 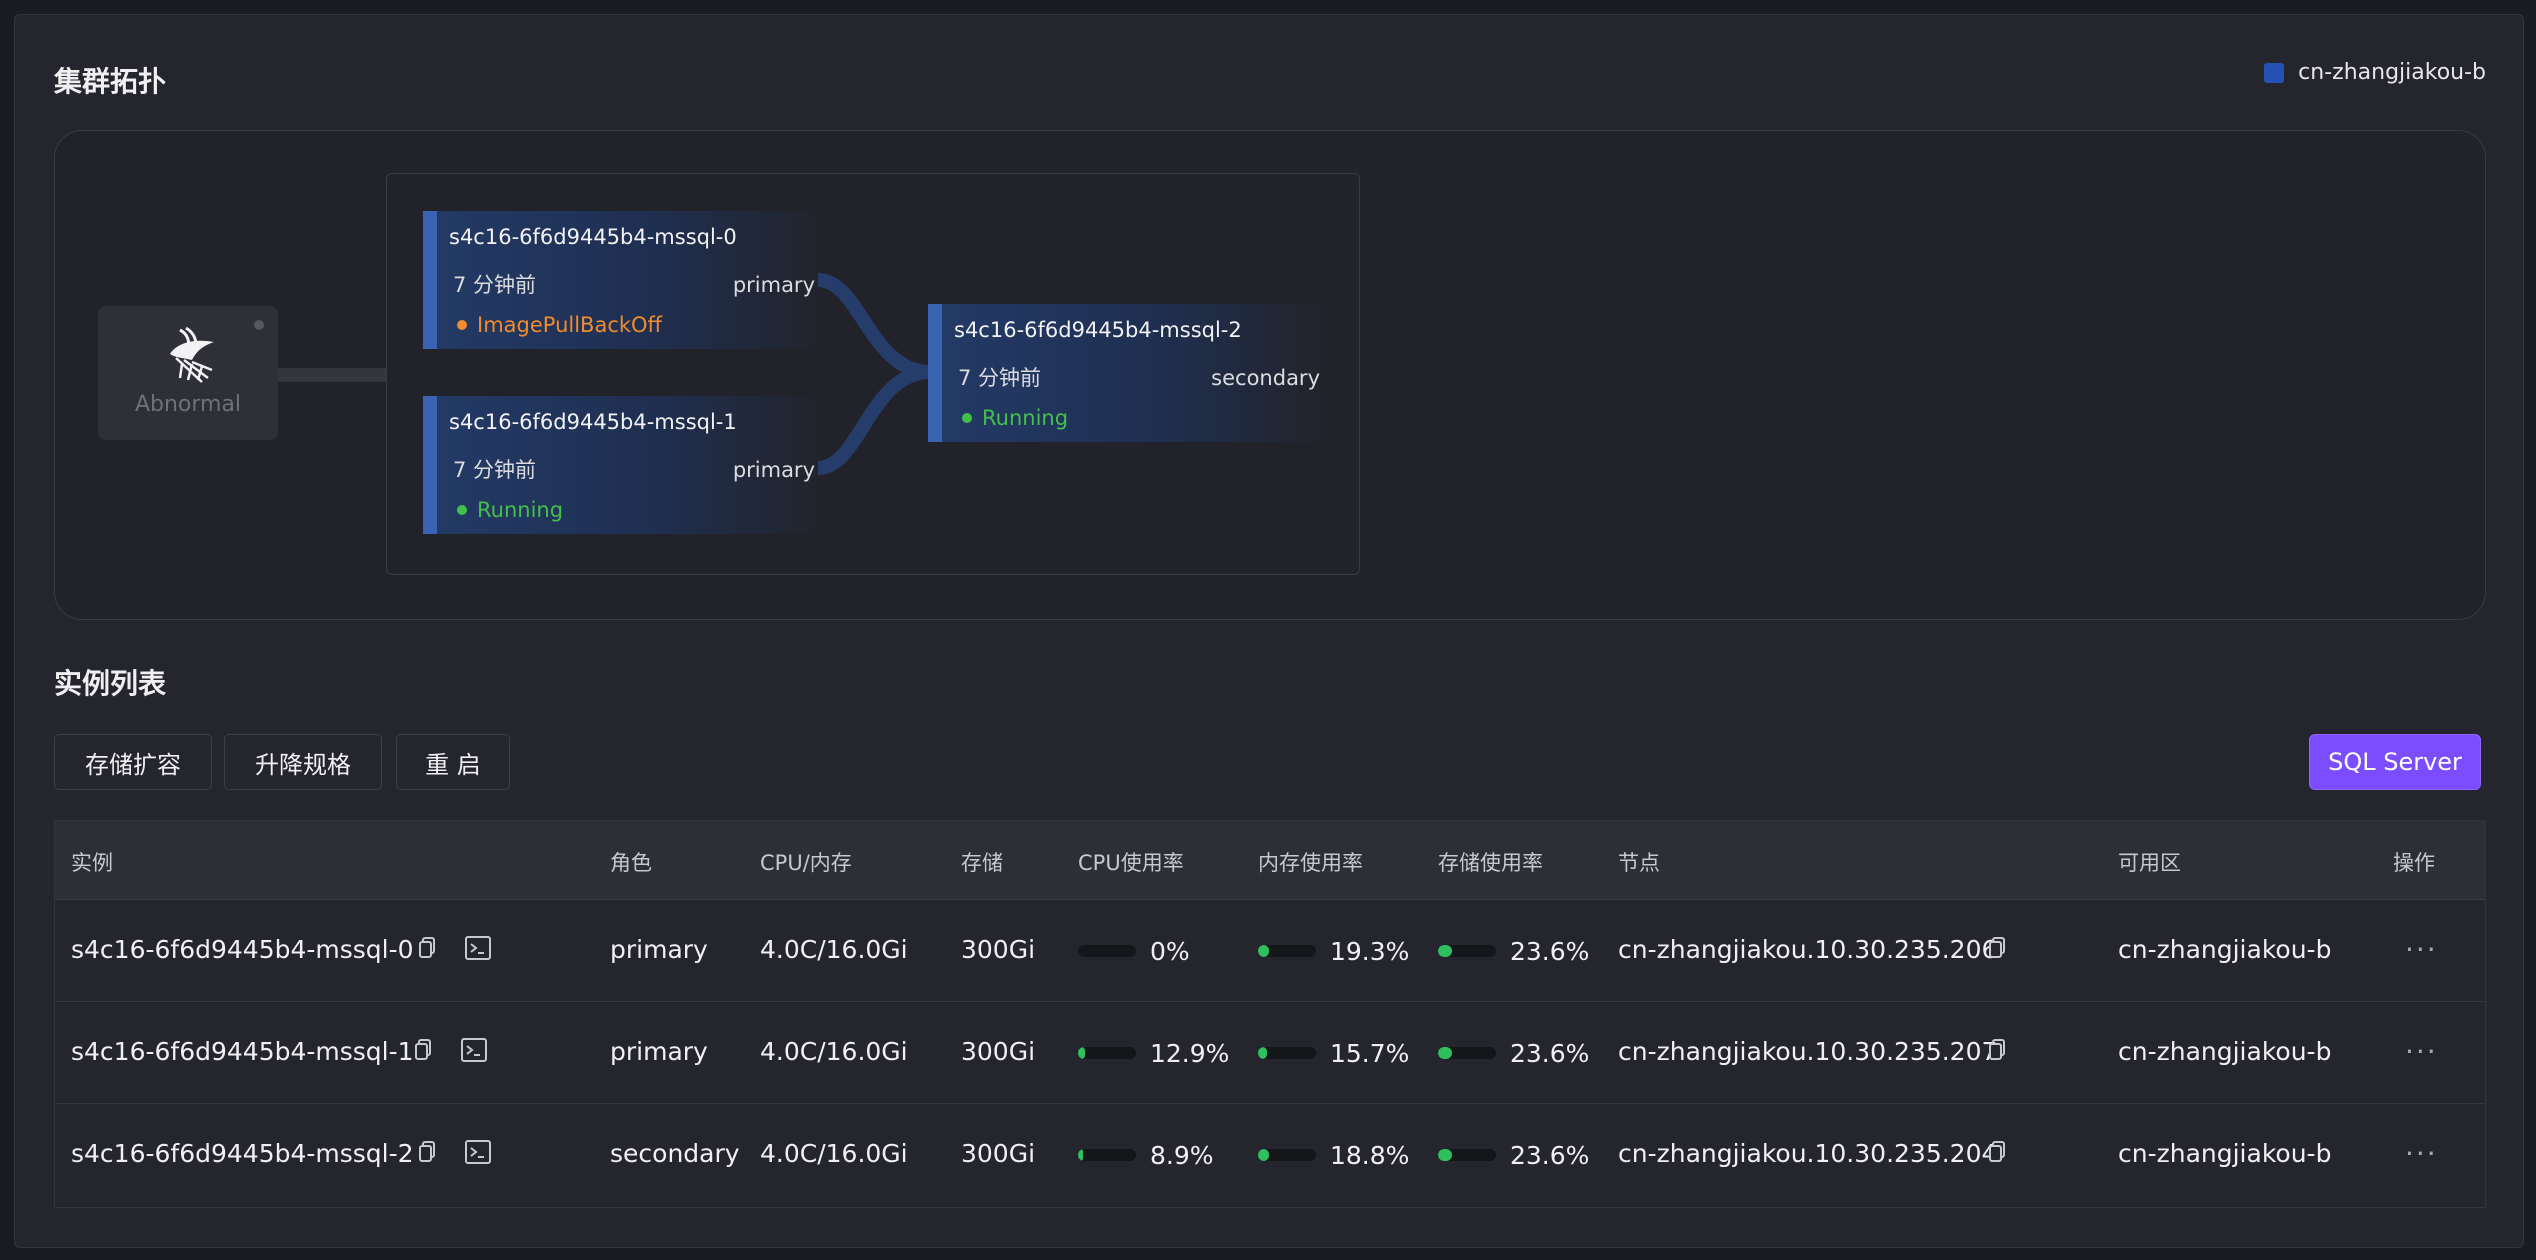 I want to click on resize-spec-button: 升降规格, so click(x=303, y=762).